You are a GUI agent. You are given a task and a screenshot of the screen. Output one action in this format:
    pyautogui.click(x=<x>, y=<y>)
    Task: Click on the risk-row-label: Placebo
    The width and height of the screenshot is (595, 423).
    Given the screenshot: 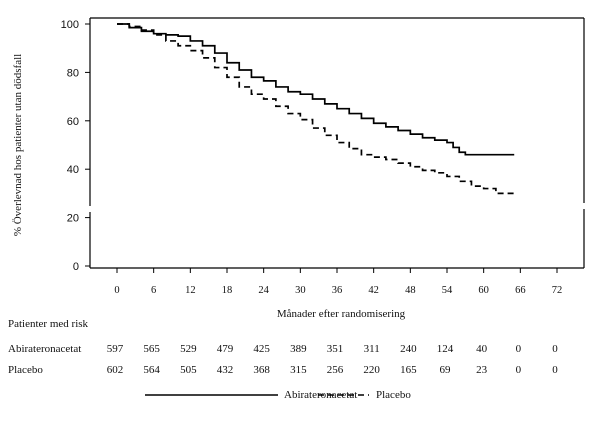 What is the action you would take?
    pyautogui.click(x=25, y=370)
    